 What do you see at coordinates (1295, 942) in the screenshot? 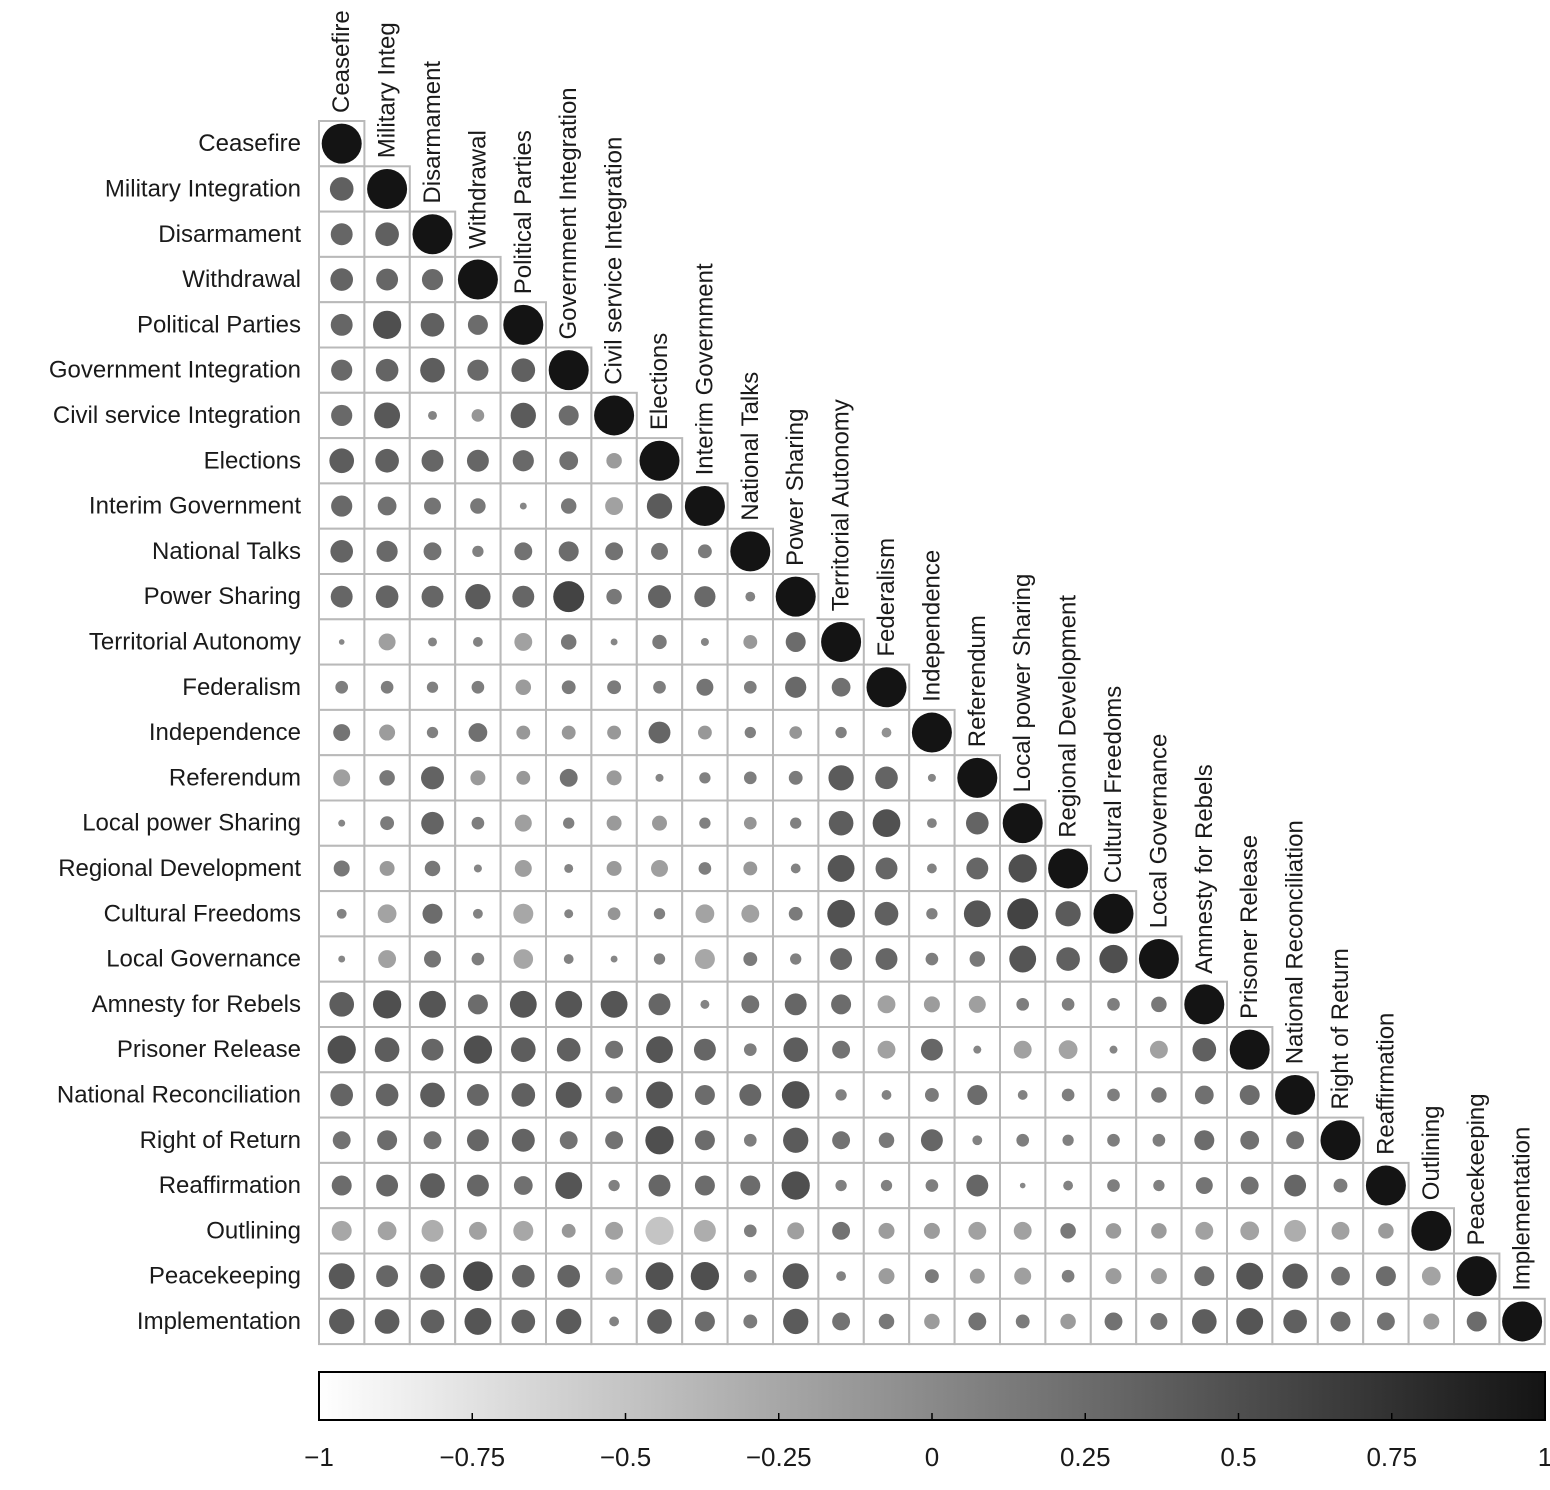
I see `column-label: National Reconciliation` at bounding box center [1295, 942].